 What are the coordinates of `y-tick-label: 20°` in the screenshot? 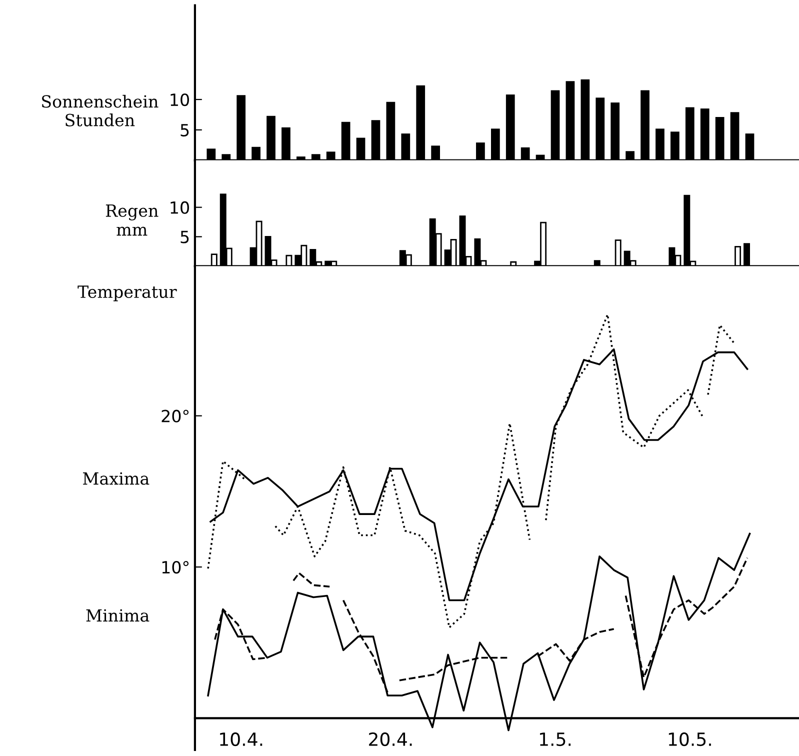 It's located at (175, 416).